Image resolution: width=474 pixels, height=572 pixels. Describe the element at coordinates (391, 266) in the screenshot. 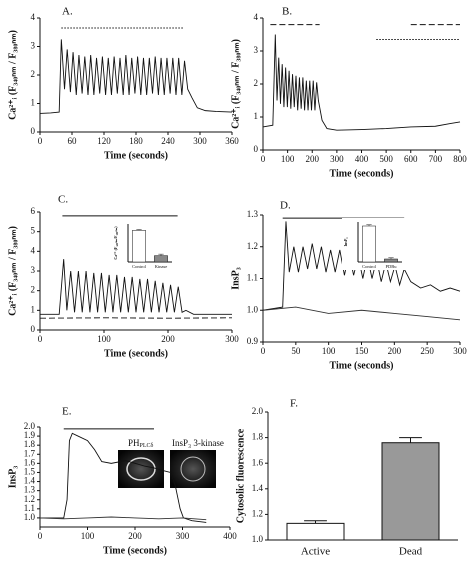

I see `x-tick-label: PDBu` at that location.